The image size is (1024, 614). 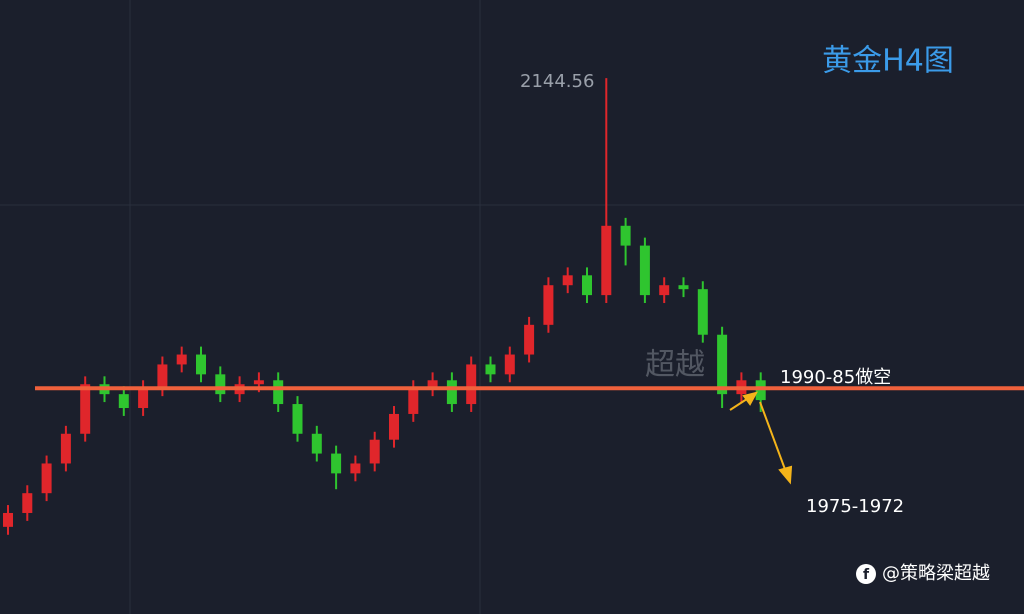 What do you see at coordinates (936, 573) in the screenshot?
I see `footer-text: @策略梁超越` at bounding box center [936, 573].